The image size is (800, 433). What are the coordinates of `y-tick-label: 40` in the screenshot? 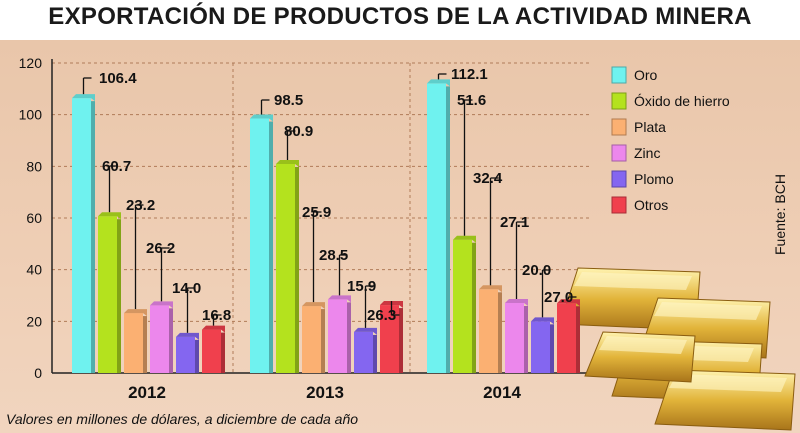 It's located at (34, 270).